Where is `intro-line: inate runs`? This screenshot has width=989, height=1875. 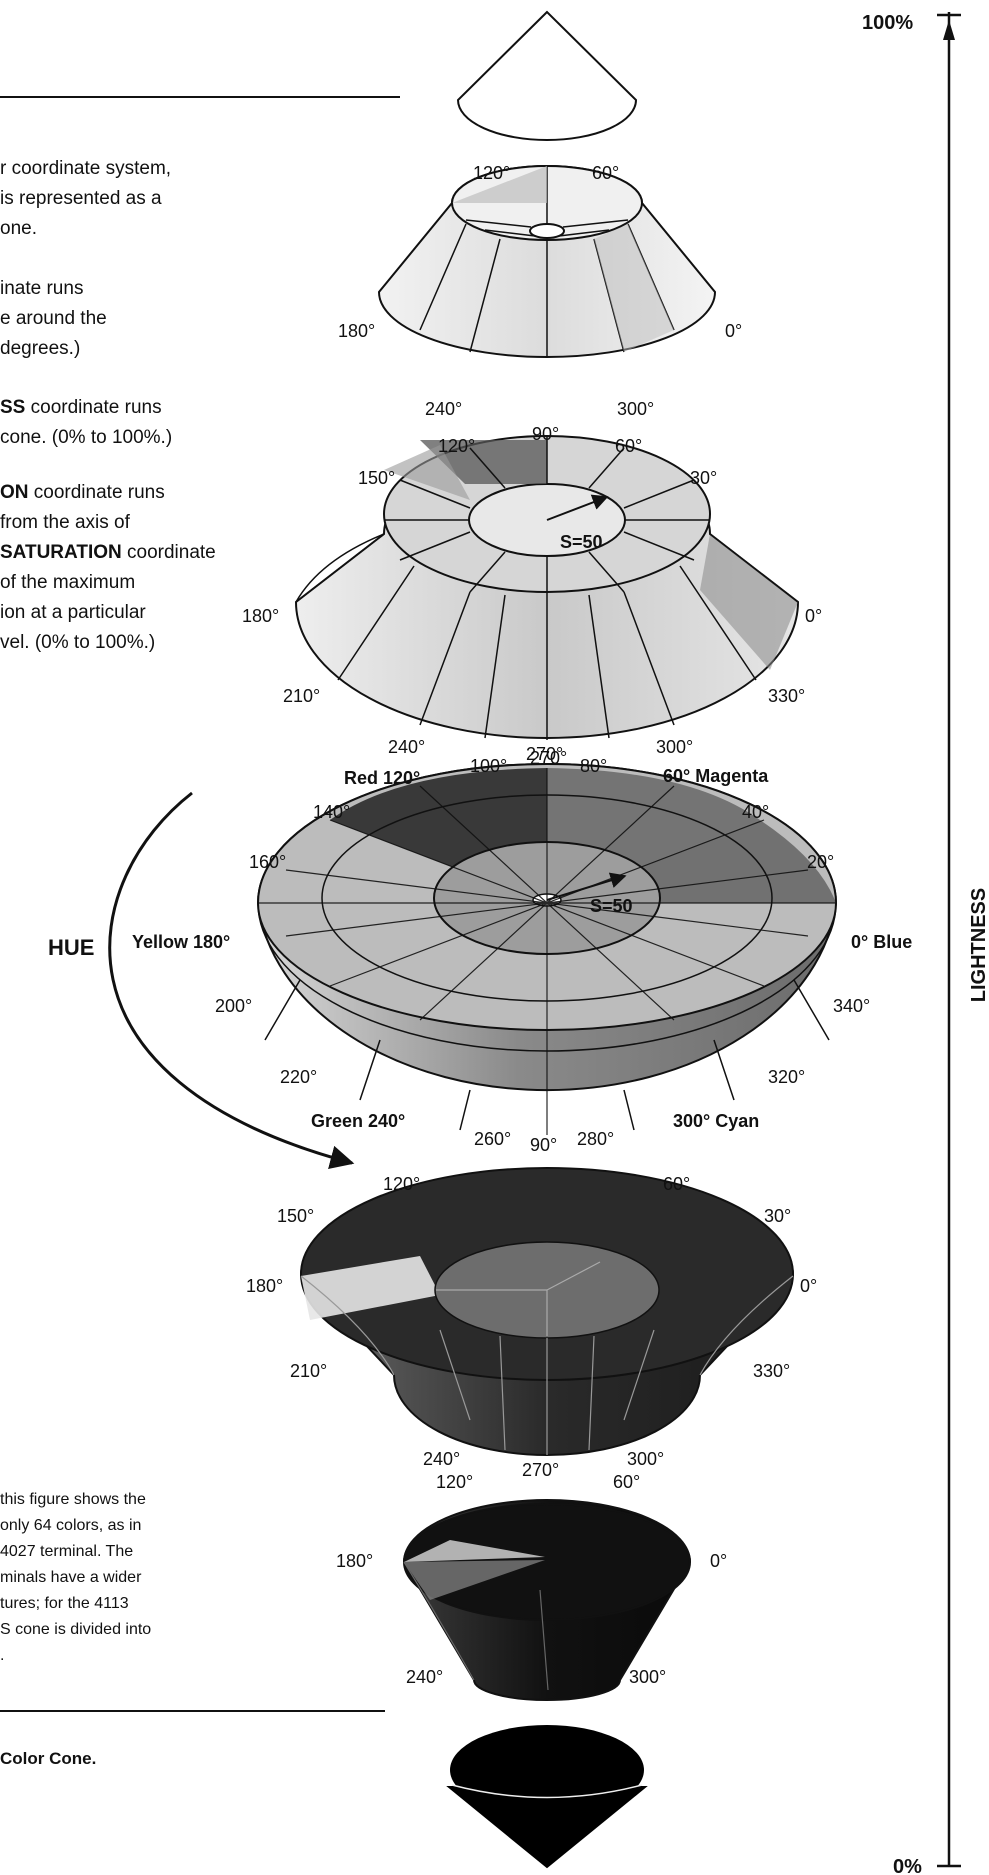
intro-line: inate runs is located at coordinates (42, 288).